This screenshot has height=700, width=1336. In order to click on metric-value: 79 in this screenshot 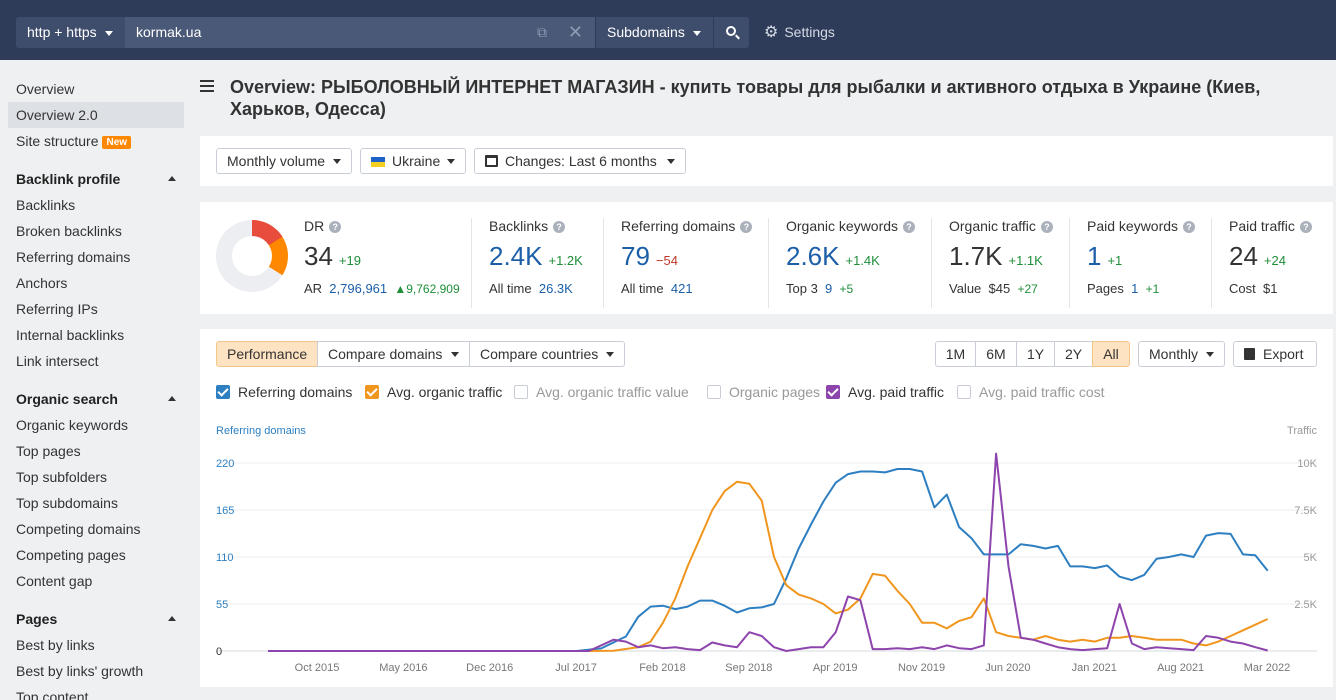, I will do `click(635, 256)`.